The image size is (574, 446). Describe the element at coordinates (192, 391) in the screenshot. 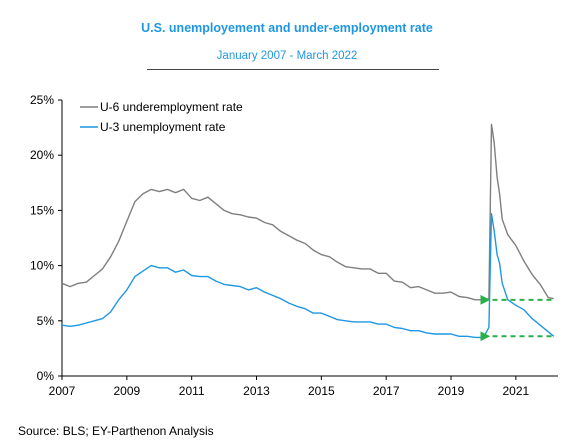

I see `x-tick-label: 2011` at that location.